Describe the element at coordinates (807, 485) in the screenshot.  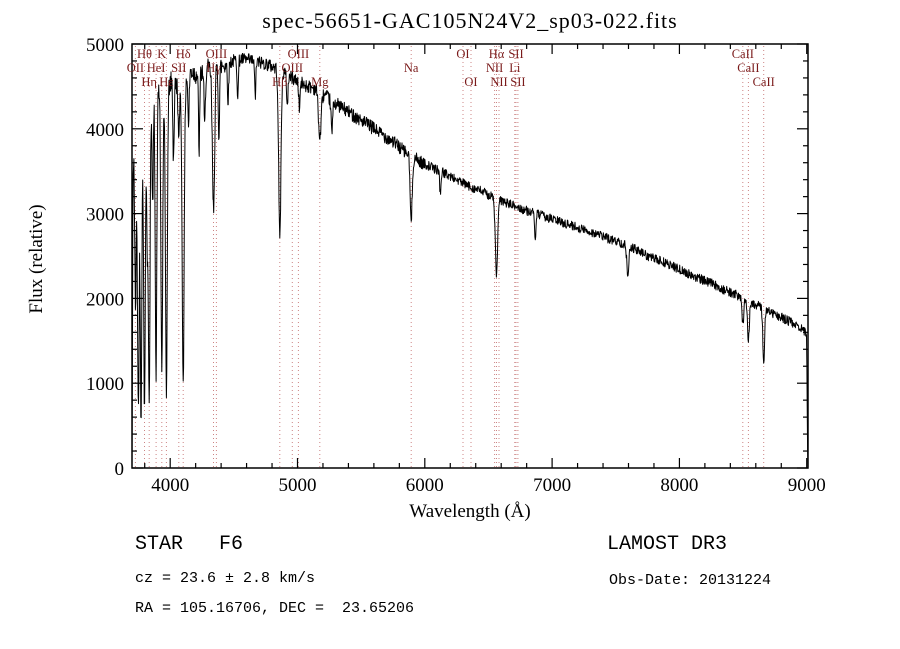
I see `x-tick-label: 9000` at that location.